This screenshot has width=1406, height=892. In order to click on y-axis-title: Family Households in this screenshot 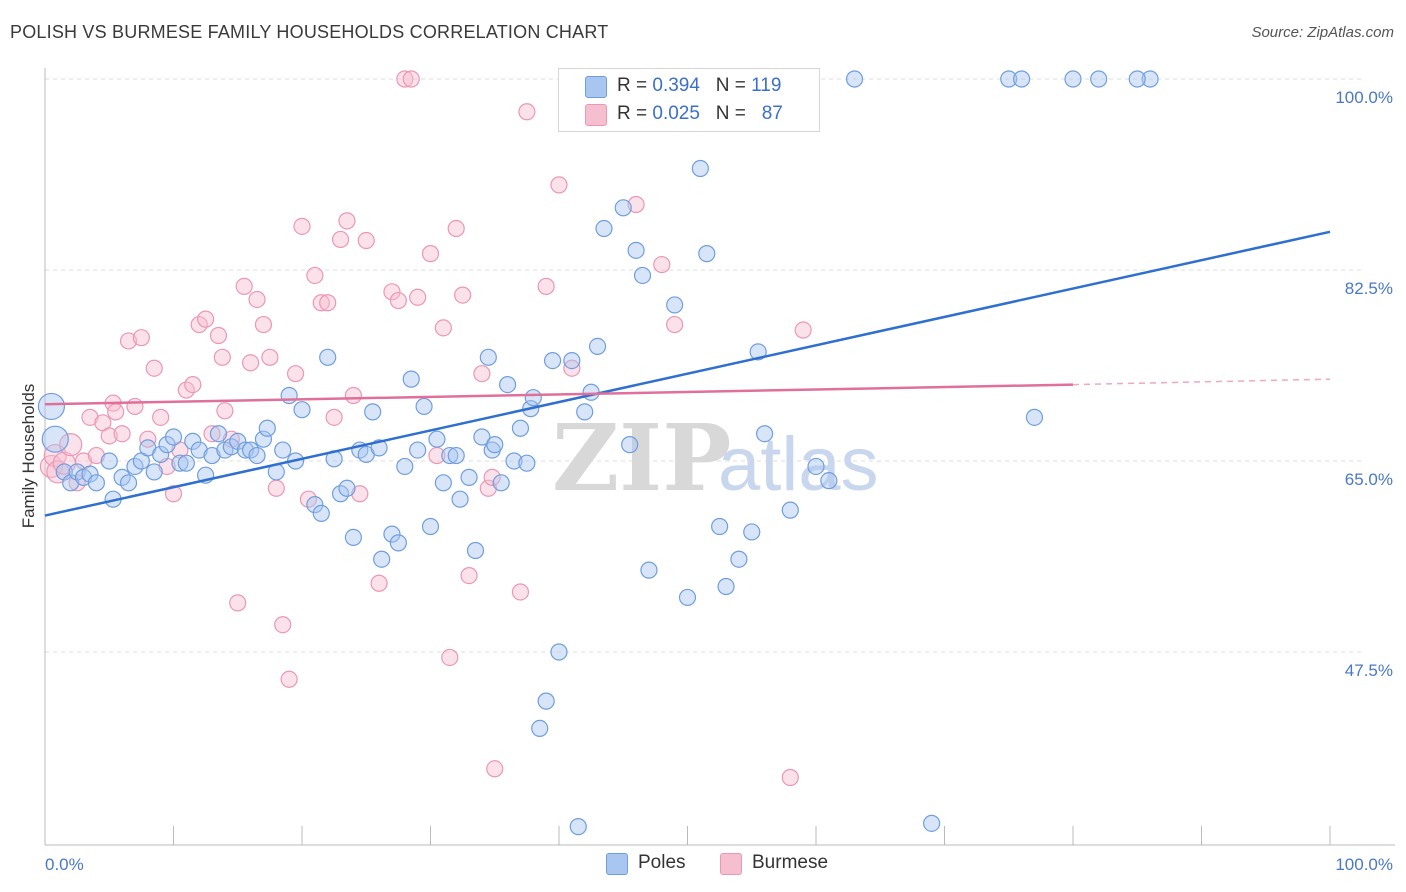, I will do `click(28, 456)`.